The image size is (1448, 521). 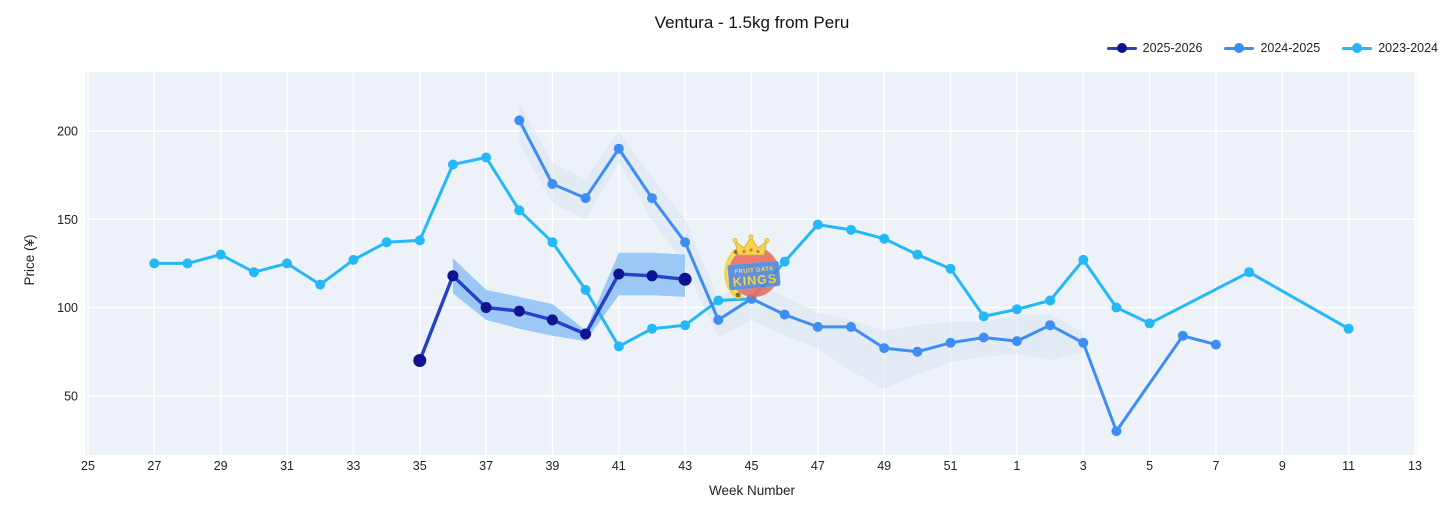 I want to click on y-tick-label: 150, so click(x=67, y=220).